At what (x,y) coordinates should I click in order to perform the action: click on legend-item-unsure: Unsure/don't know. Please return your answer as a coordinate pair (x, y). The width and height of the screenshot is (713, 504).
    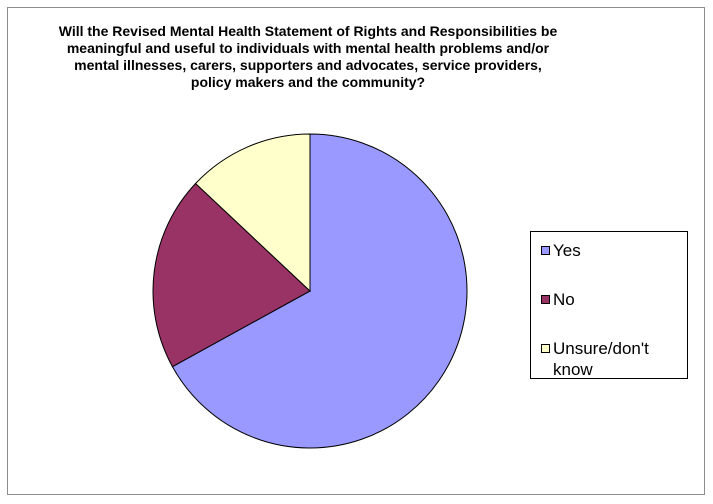
    Looking at the image, I should click on (611, 359).